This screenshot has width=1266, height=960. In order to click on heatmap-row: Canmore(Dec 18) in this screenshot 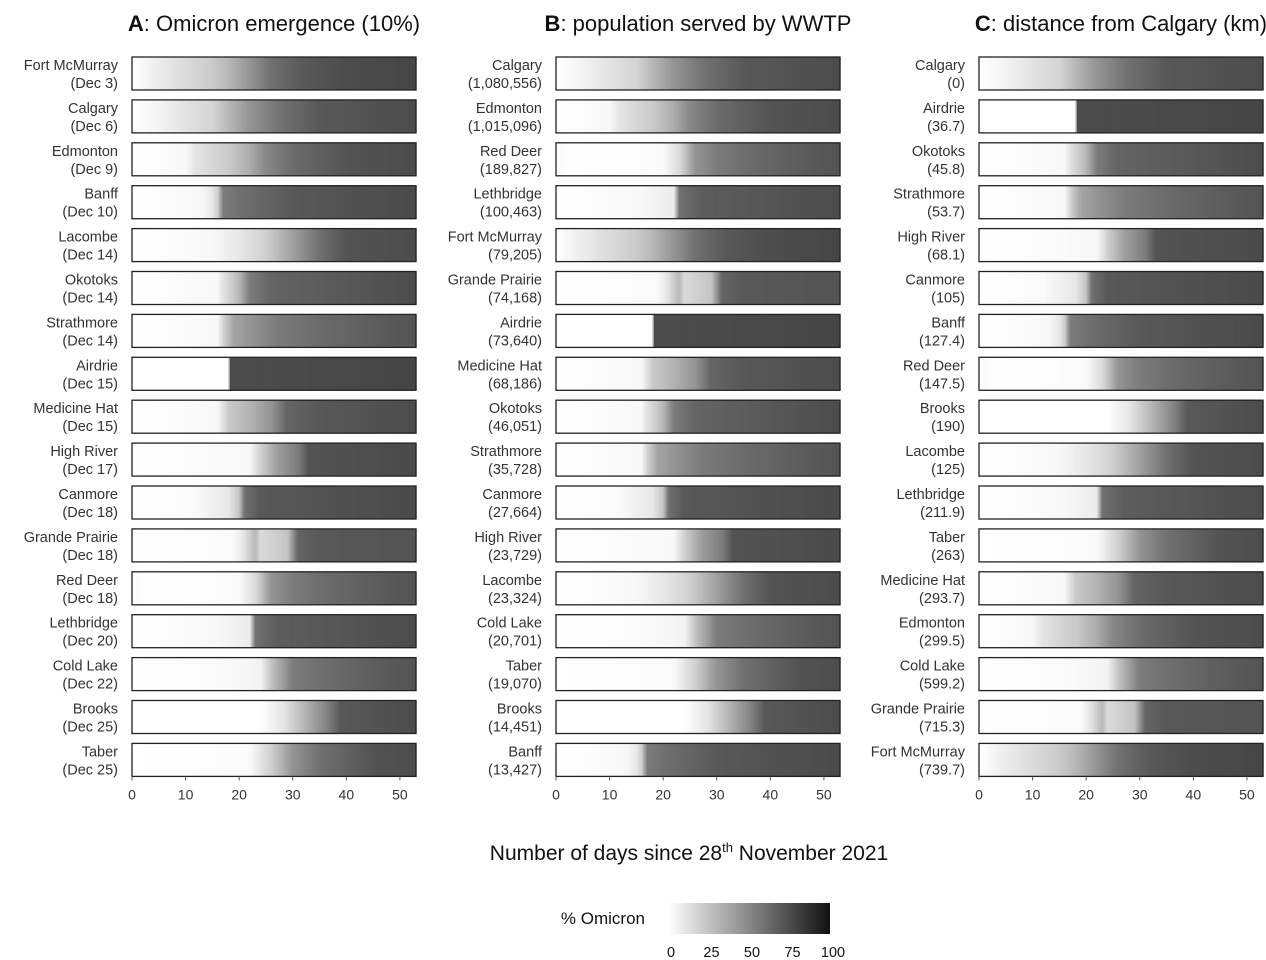, I will do `click(237, 503)`.